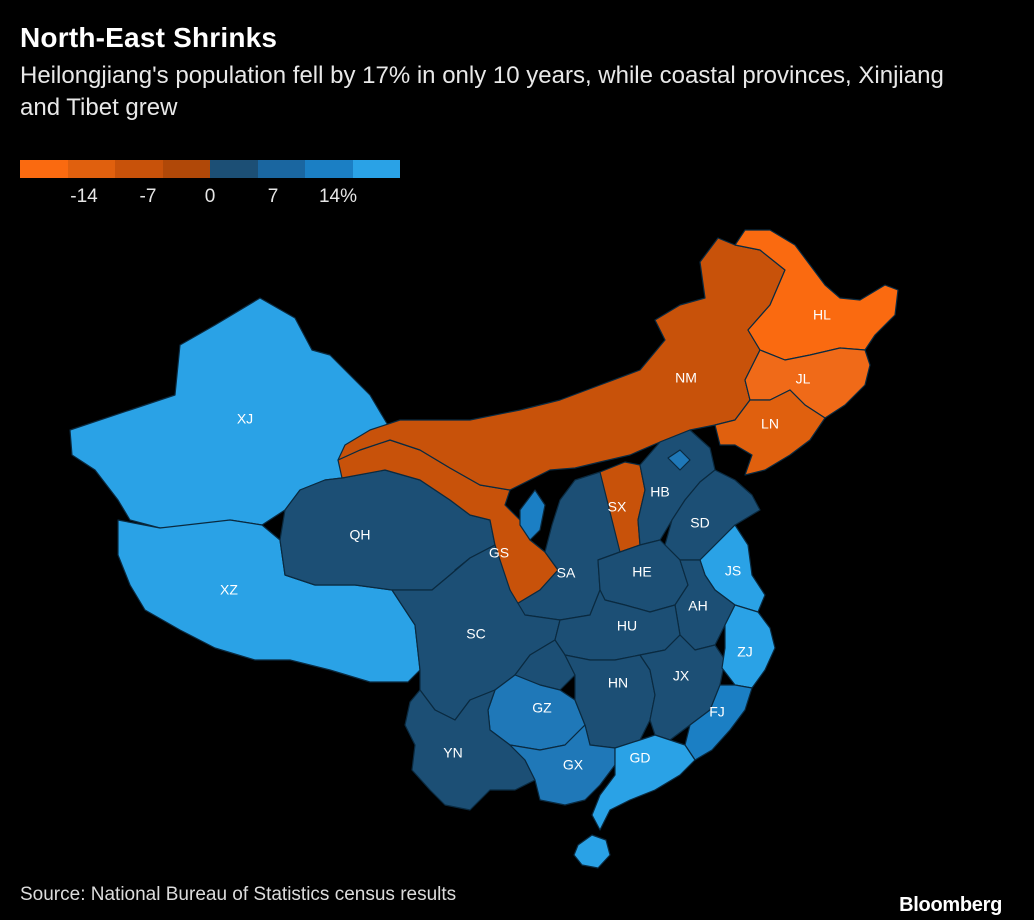 This screenshot has width=1034, height=920. I want to click on province-guangxi, so click(562, 765).